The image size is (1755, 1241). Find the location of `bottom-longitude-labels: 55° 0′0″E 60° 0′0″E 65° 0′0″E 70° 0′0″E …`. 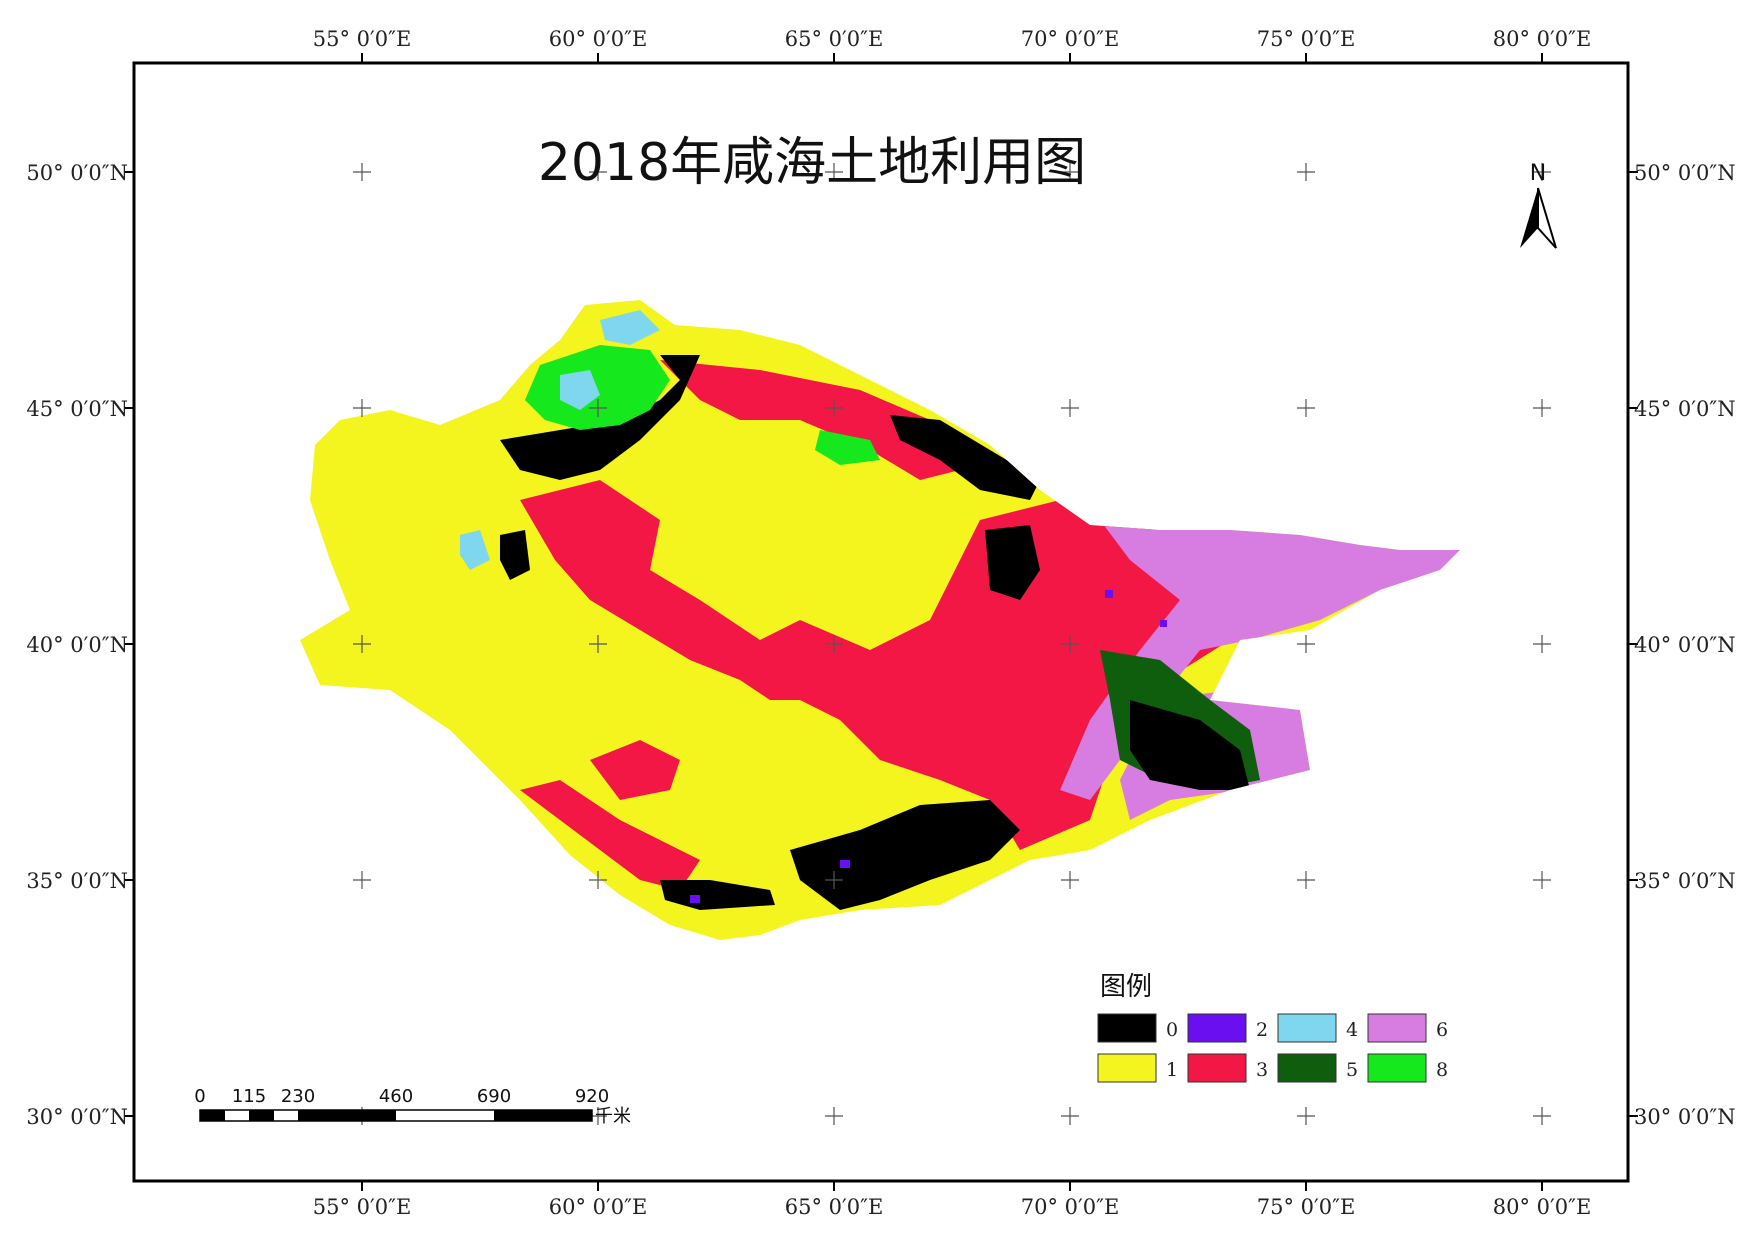

bottom-longitude-labels: 55° 0′0″E 60° 0′0″E 65° 0′0″E 70° 0′0″E … is located at coordinates (952, 1207).